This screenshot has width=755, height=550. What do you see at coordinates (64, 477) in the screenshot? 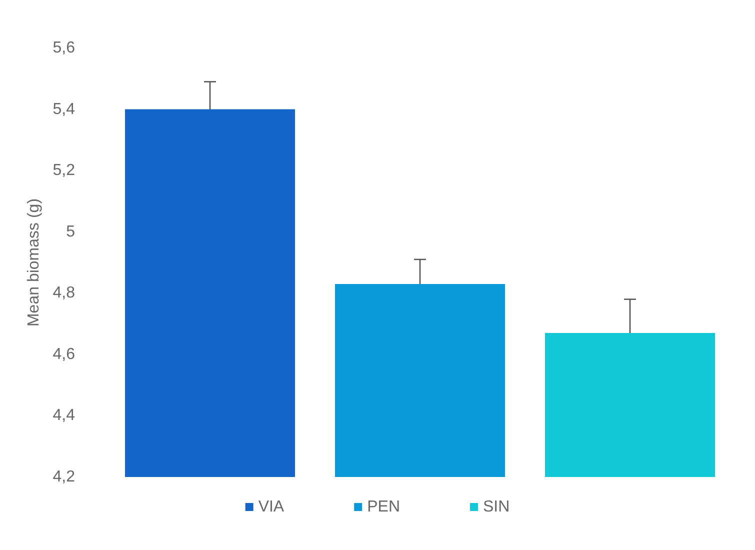
I see `y-tick-label: 4,2` at bounding box center [64, 477].